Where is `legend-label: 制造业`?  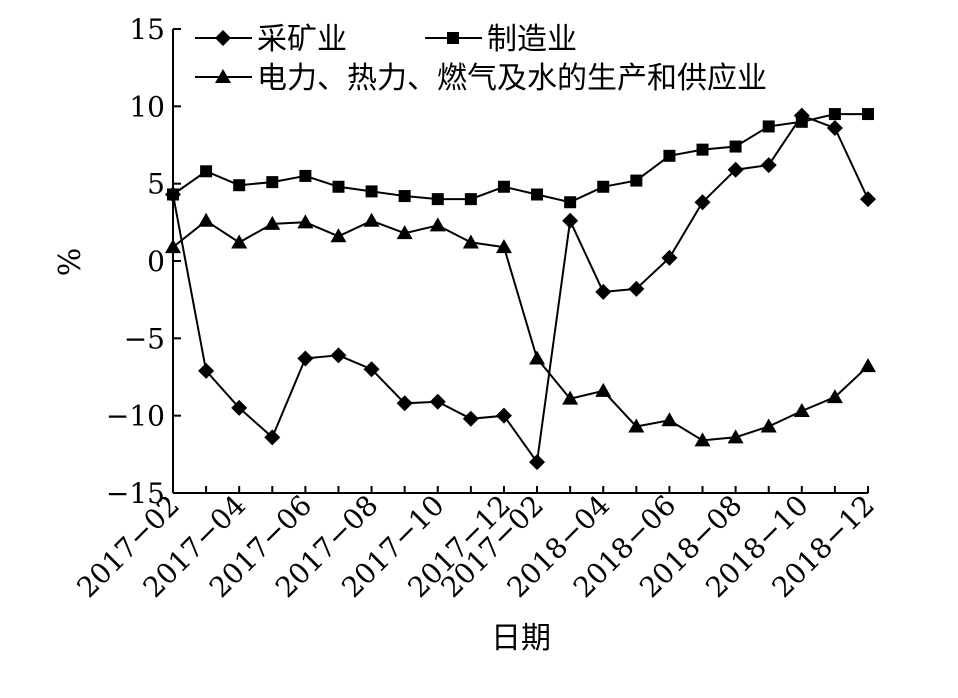
legend-label: 制造业 is located at coordinates (532, 39).